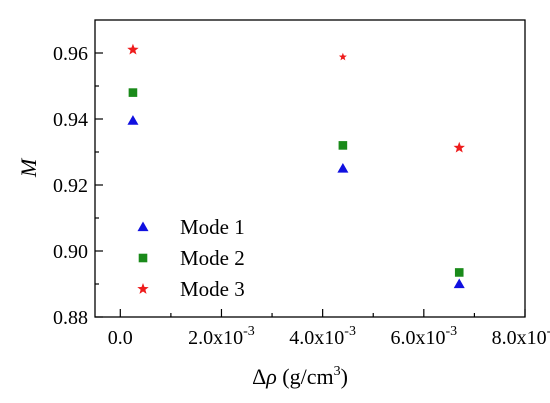 The image size is (550, 403). I want to click on y-tick-label: 0.90, so click(70, 252).